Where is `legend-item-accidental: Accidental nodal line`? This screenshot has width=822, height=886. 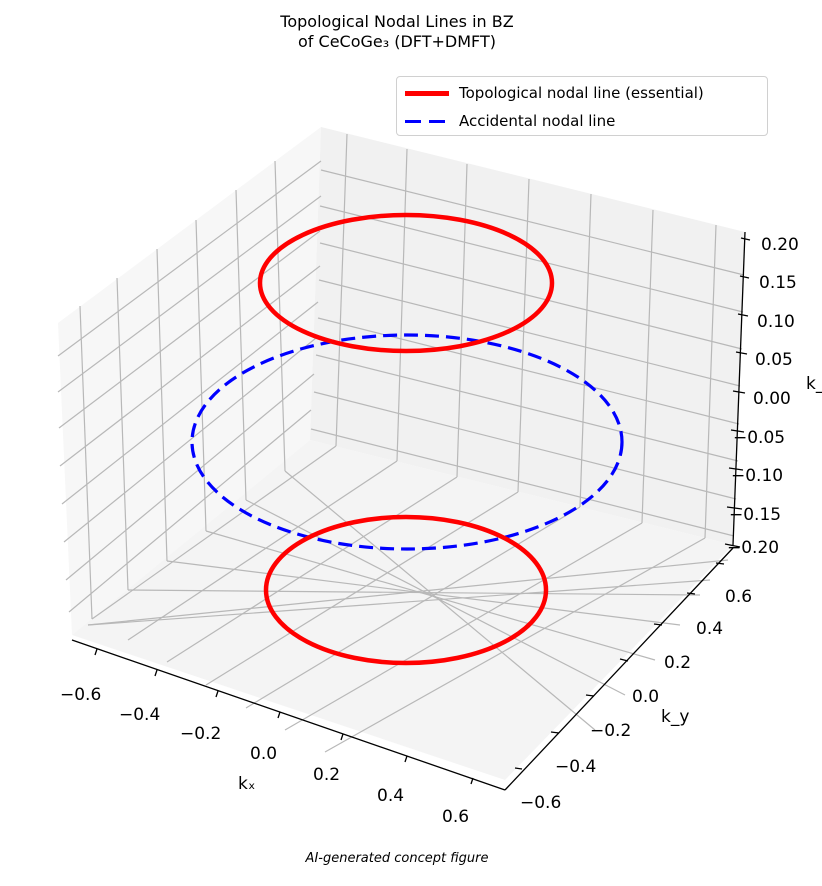 legend-item-accidental: Accidental nodal line is located at coordinates (510, 121).